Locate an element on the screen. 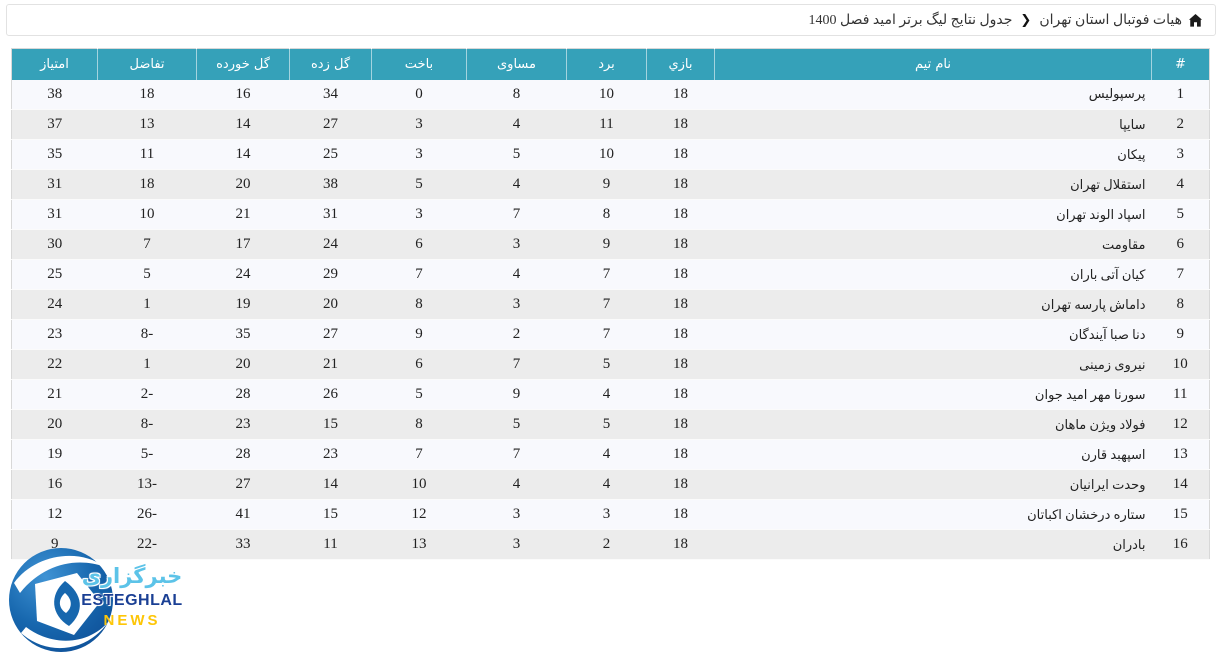 The image size is (1222, 667). rank-cell: 10 is located at coordinates (1180, 364).